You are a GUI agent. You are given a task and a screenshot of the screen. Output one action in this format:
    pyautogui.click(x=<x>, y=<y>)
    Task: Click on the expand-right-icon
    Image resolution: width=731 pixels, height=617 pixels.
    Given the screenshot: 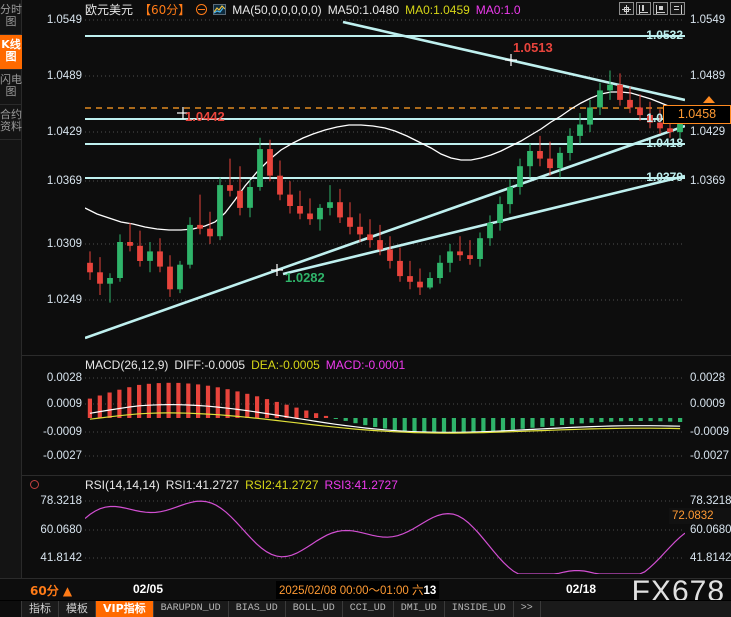 What is the action you would take?
    pyautogui.click(x=660, y=8)
    